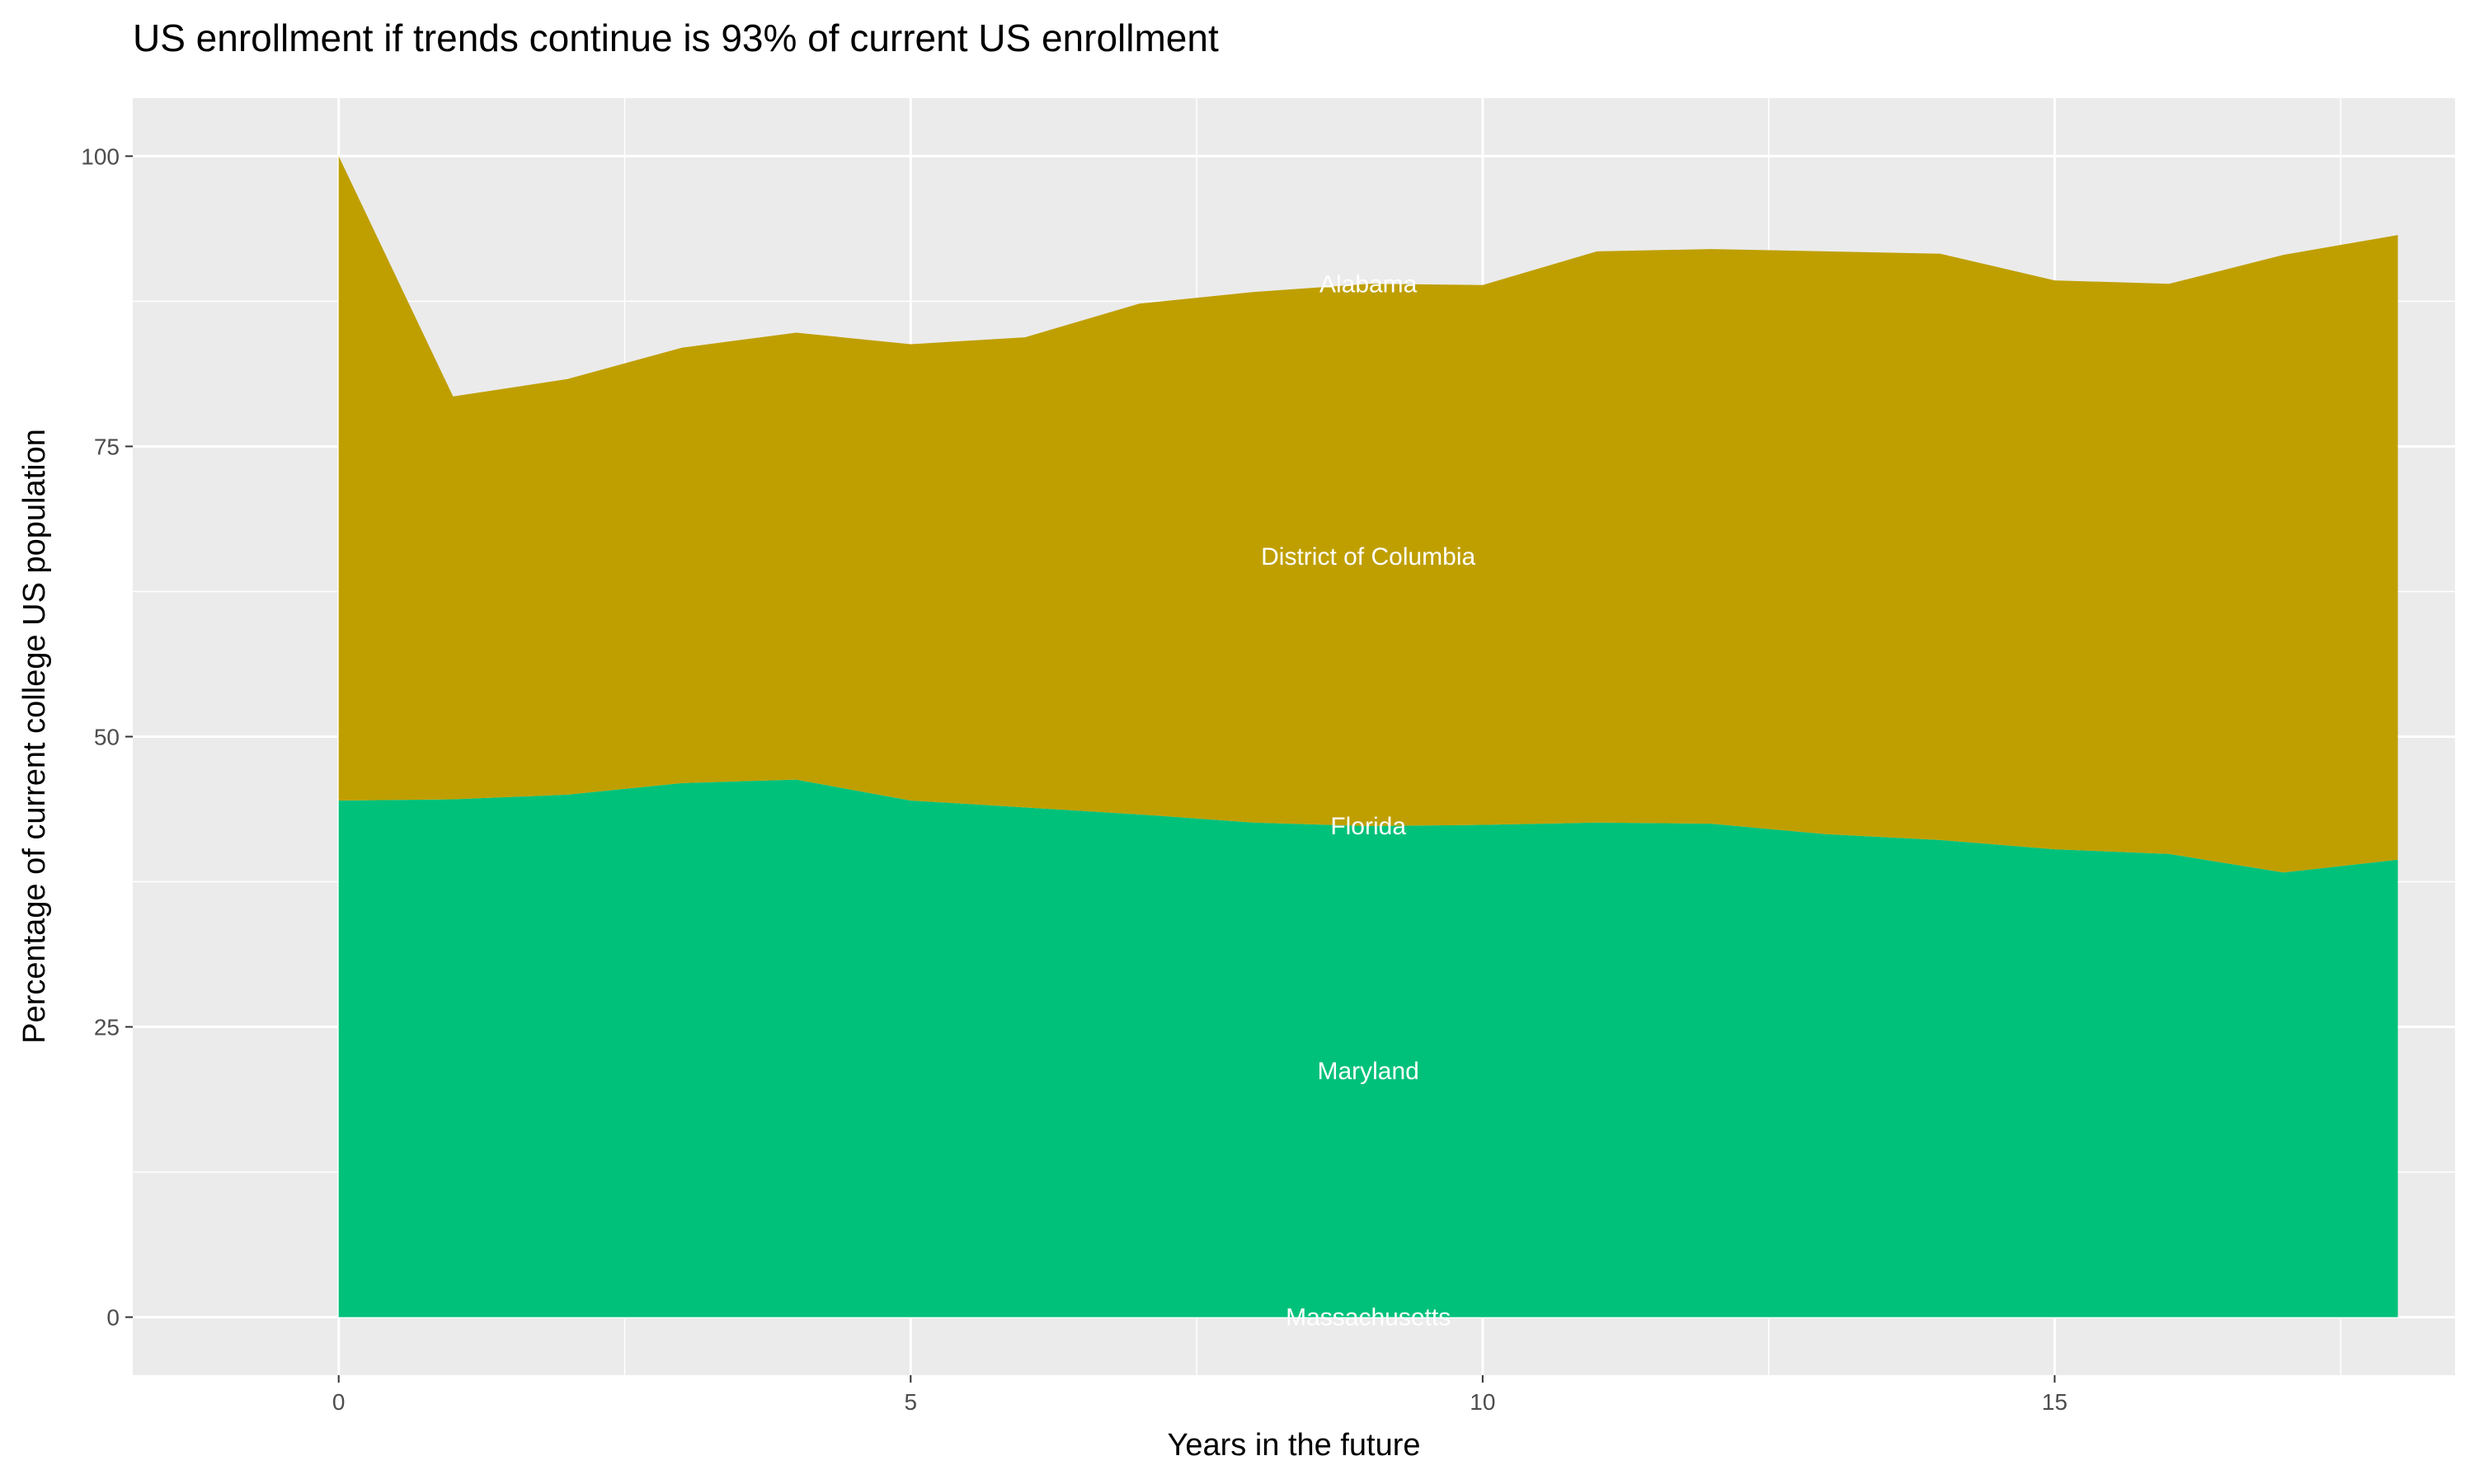  Describe the element at coordinates (1368, 557) in the screenshot. I see `area-label-district-of-columbia: District of Columbia` at that location.